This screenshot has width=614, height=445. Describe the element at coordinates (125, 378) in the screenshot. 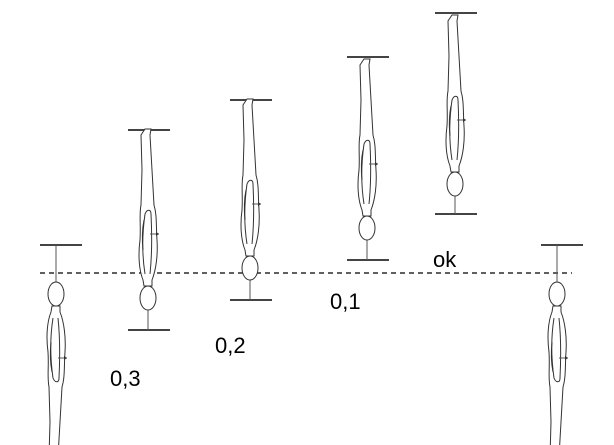

I see `label: 0,3` at that location.